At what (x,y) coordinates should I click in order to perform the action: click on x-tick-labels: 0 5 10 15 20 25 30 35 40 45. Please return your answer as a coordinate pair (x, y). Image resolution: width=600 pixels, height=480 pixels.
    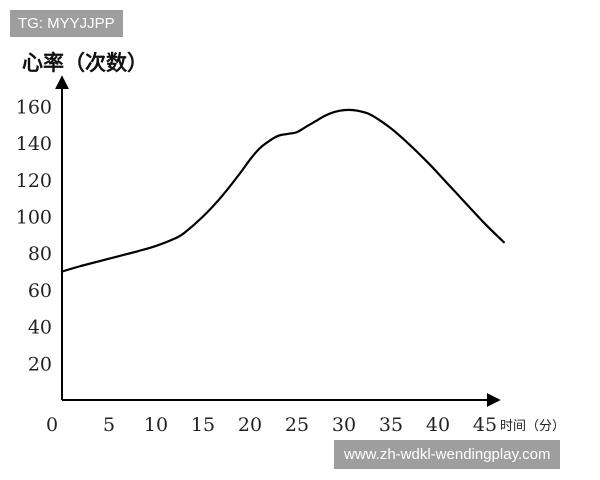
    Looking at the image, I should click on (271, 425).